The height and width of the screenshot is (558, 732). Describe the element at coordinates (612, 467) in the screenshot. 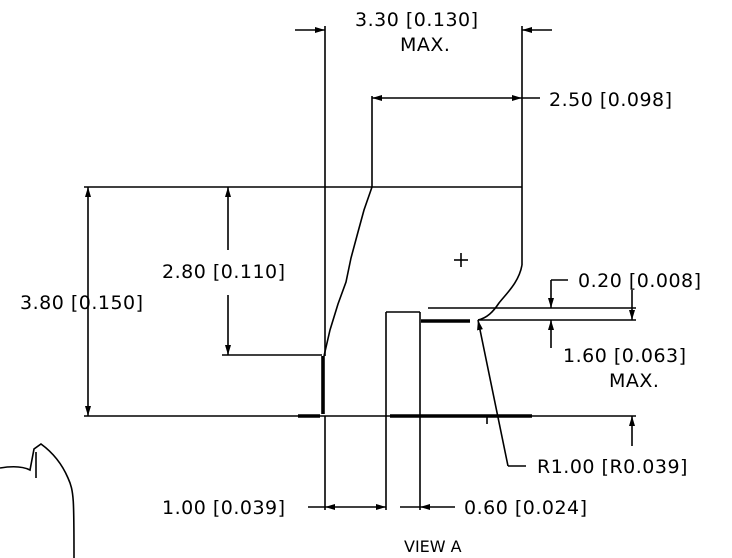

I see `radius-label: R1.00 [R0.039]` at that location.